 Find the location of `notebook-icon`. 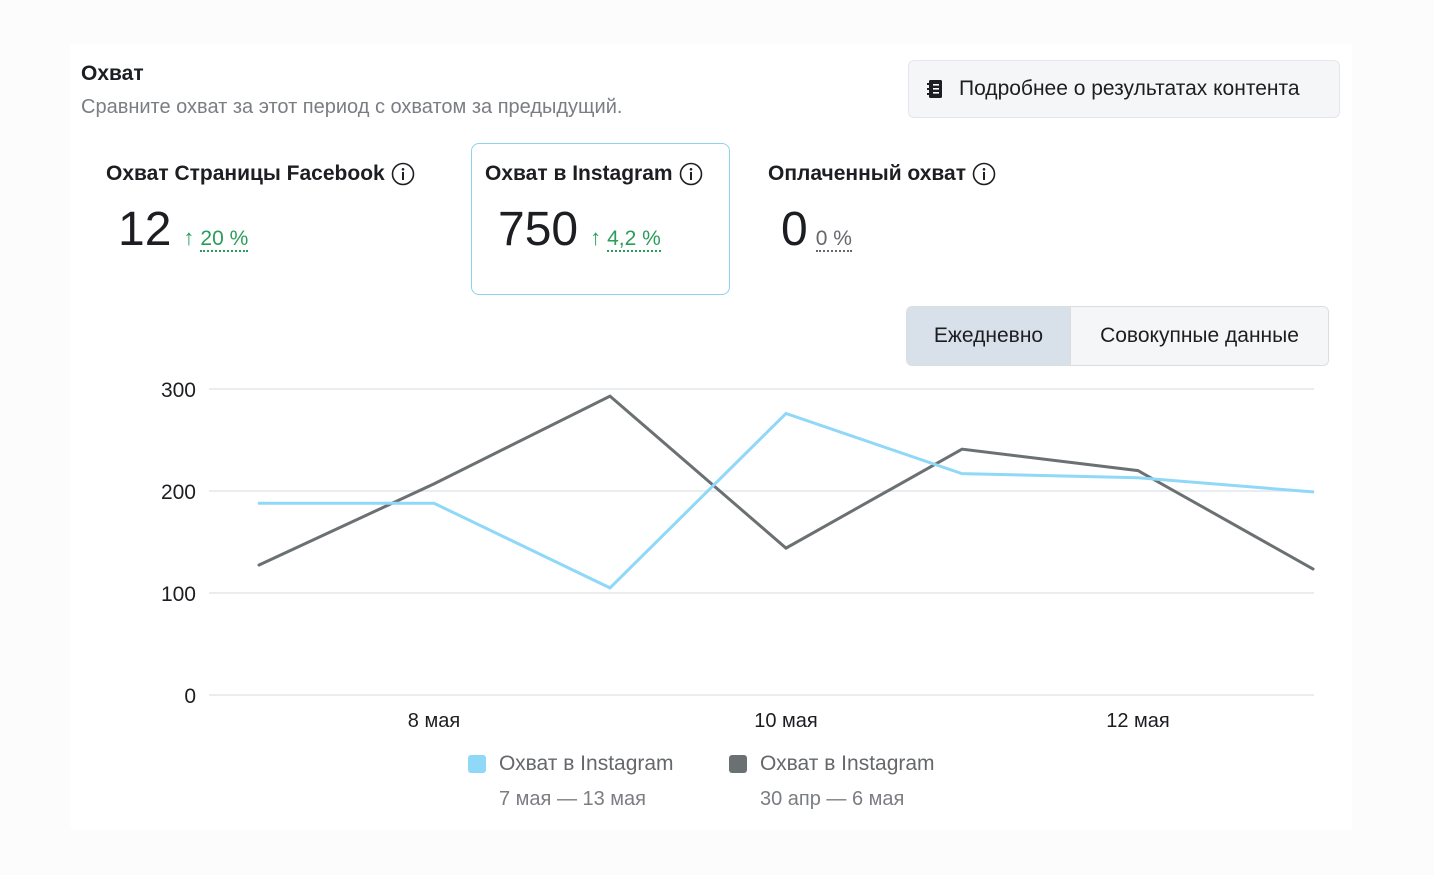

notebook-icon is located at coordinates (935, 89).